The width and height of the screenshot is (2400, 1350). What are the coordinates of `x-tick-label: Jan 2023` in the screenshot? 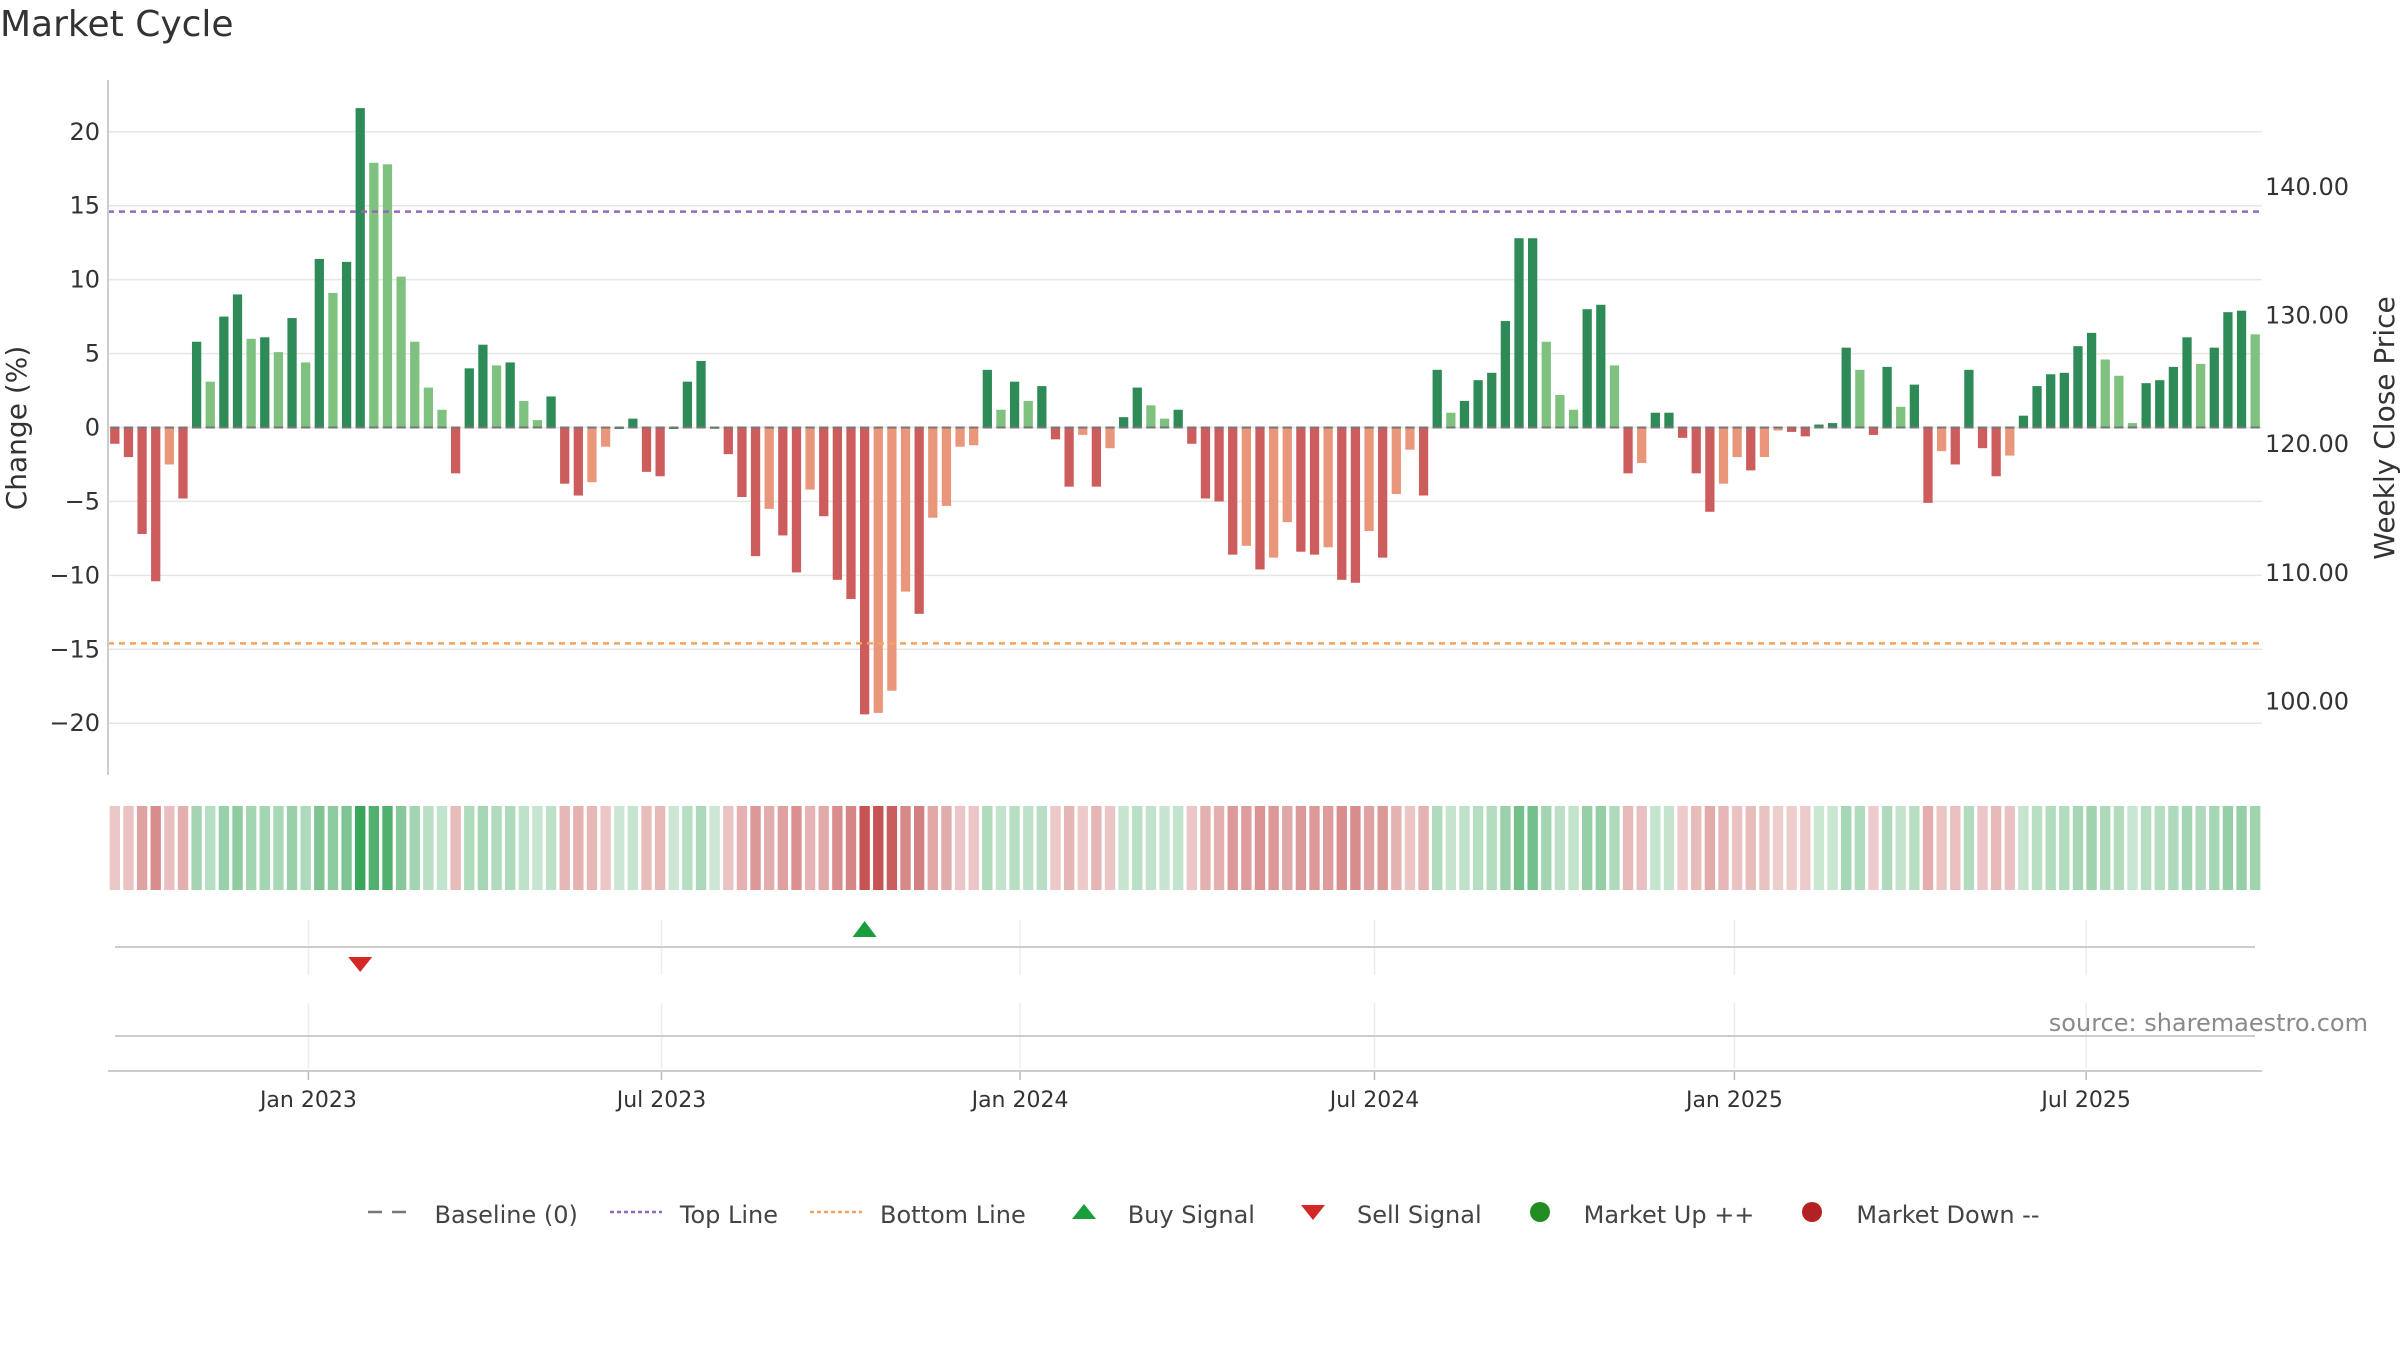 It's located at (307, 1100).